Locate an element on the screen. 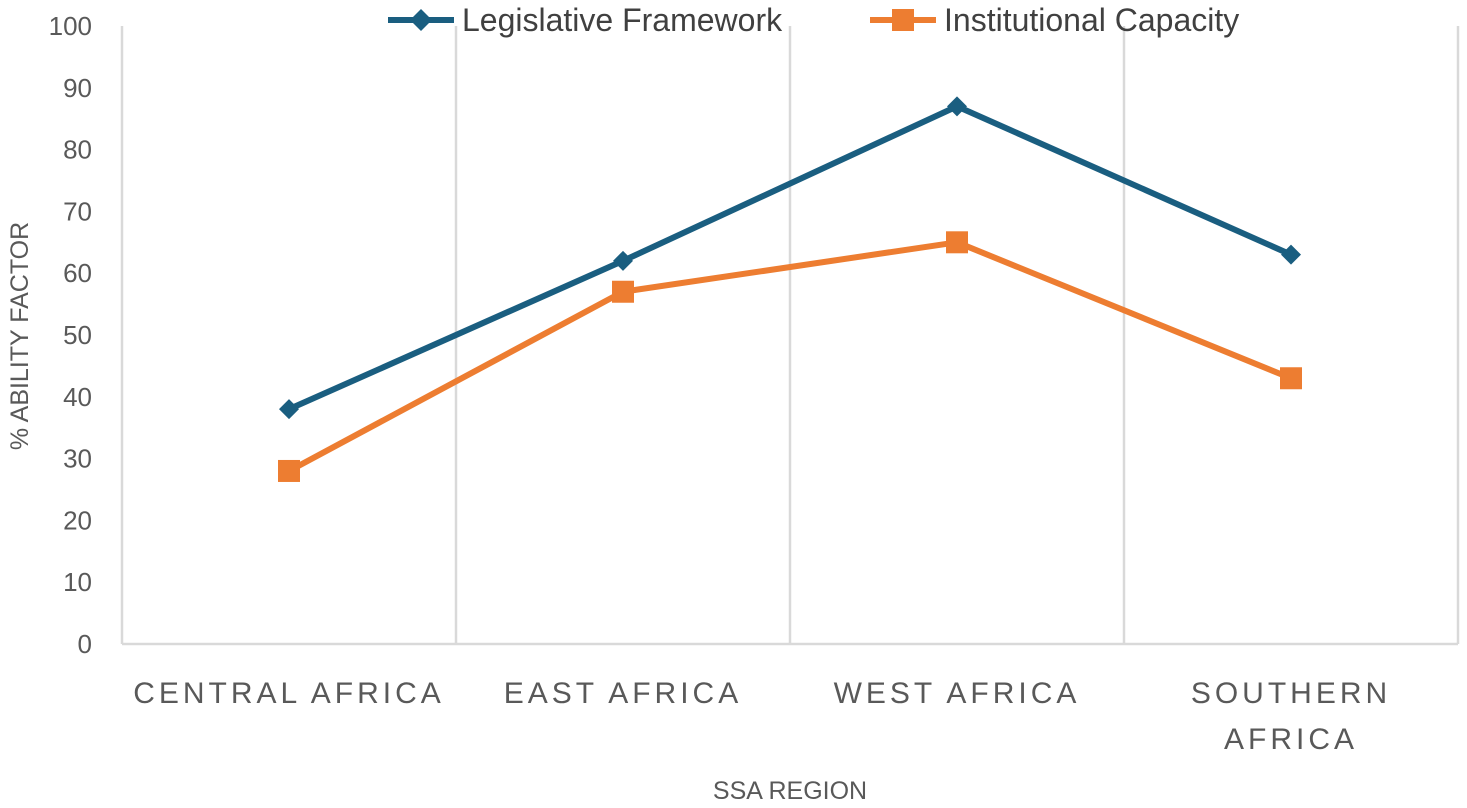 The width and height of the screenshot is (1467, 808). legend-label: Institutional Capacity is located at coordinates (1091, 20).